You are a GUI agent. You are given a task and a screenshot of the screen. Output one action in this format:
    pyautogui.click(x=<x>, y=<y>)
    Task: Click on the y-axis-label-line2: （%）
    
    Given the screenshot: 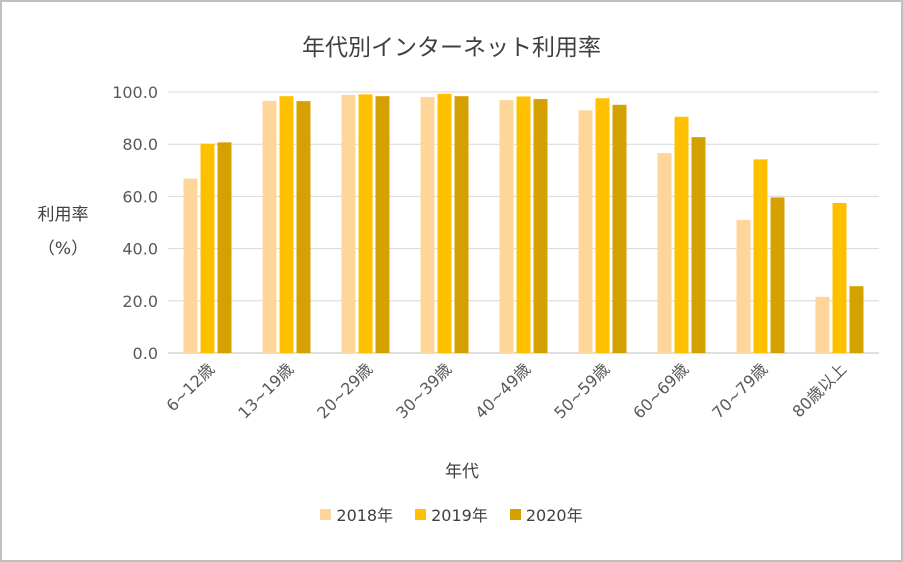 What is the action you would take?
    pyautogui.click(x=63, y=249)
    